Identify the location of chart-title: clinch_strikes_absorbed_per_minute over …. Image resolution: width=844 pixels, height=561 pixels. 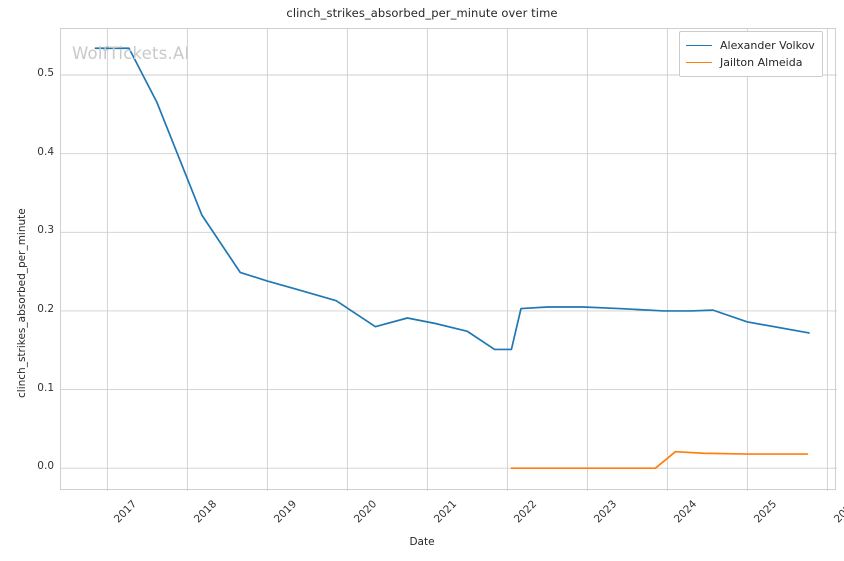
(422, 13).